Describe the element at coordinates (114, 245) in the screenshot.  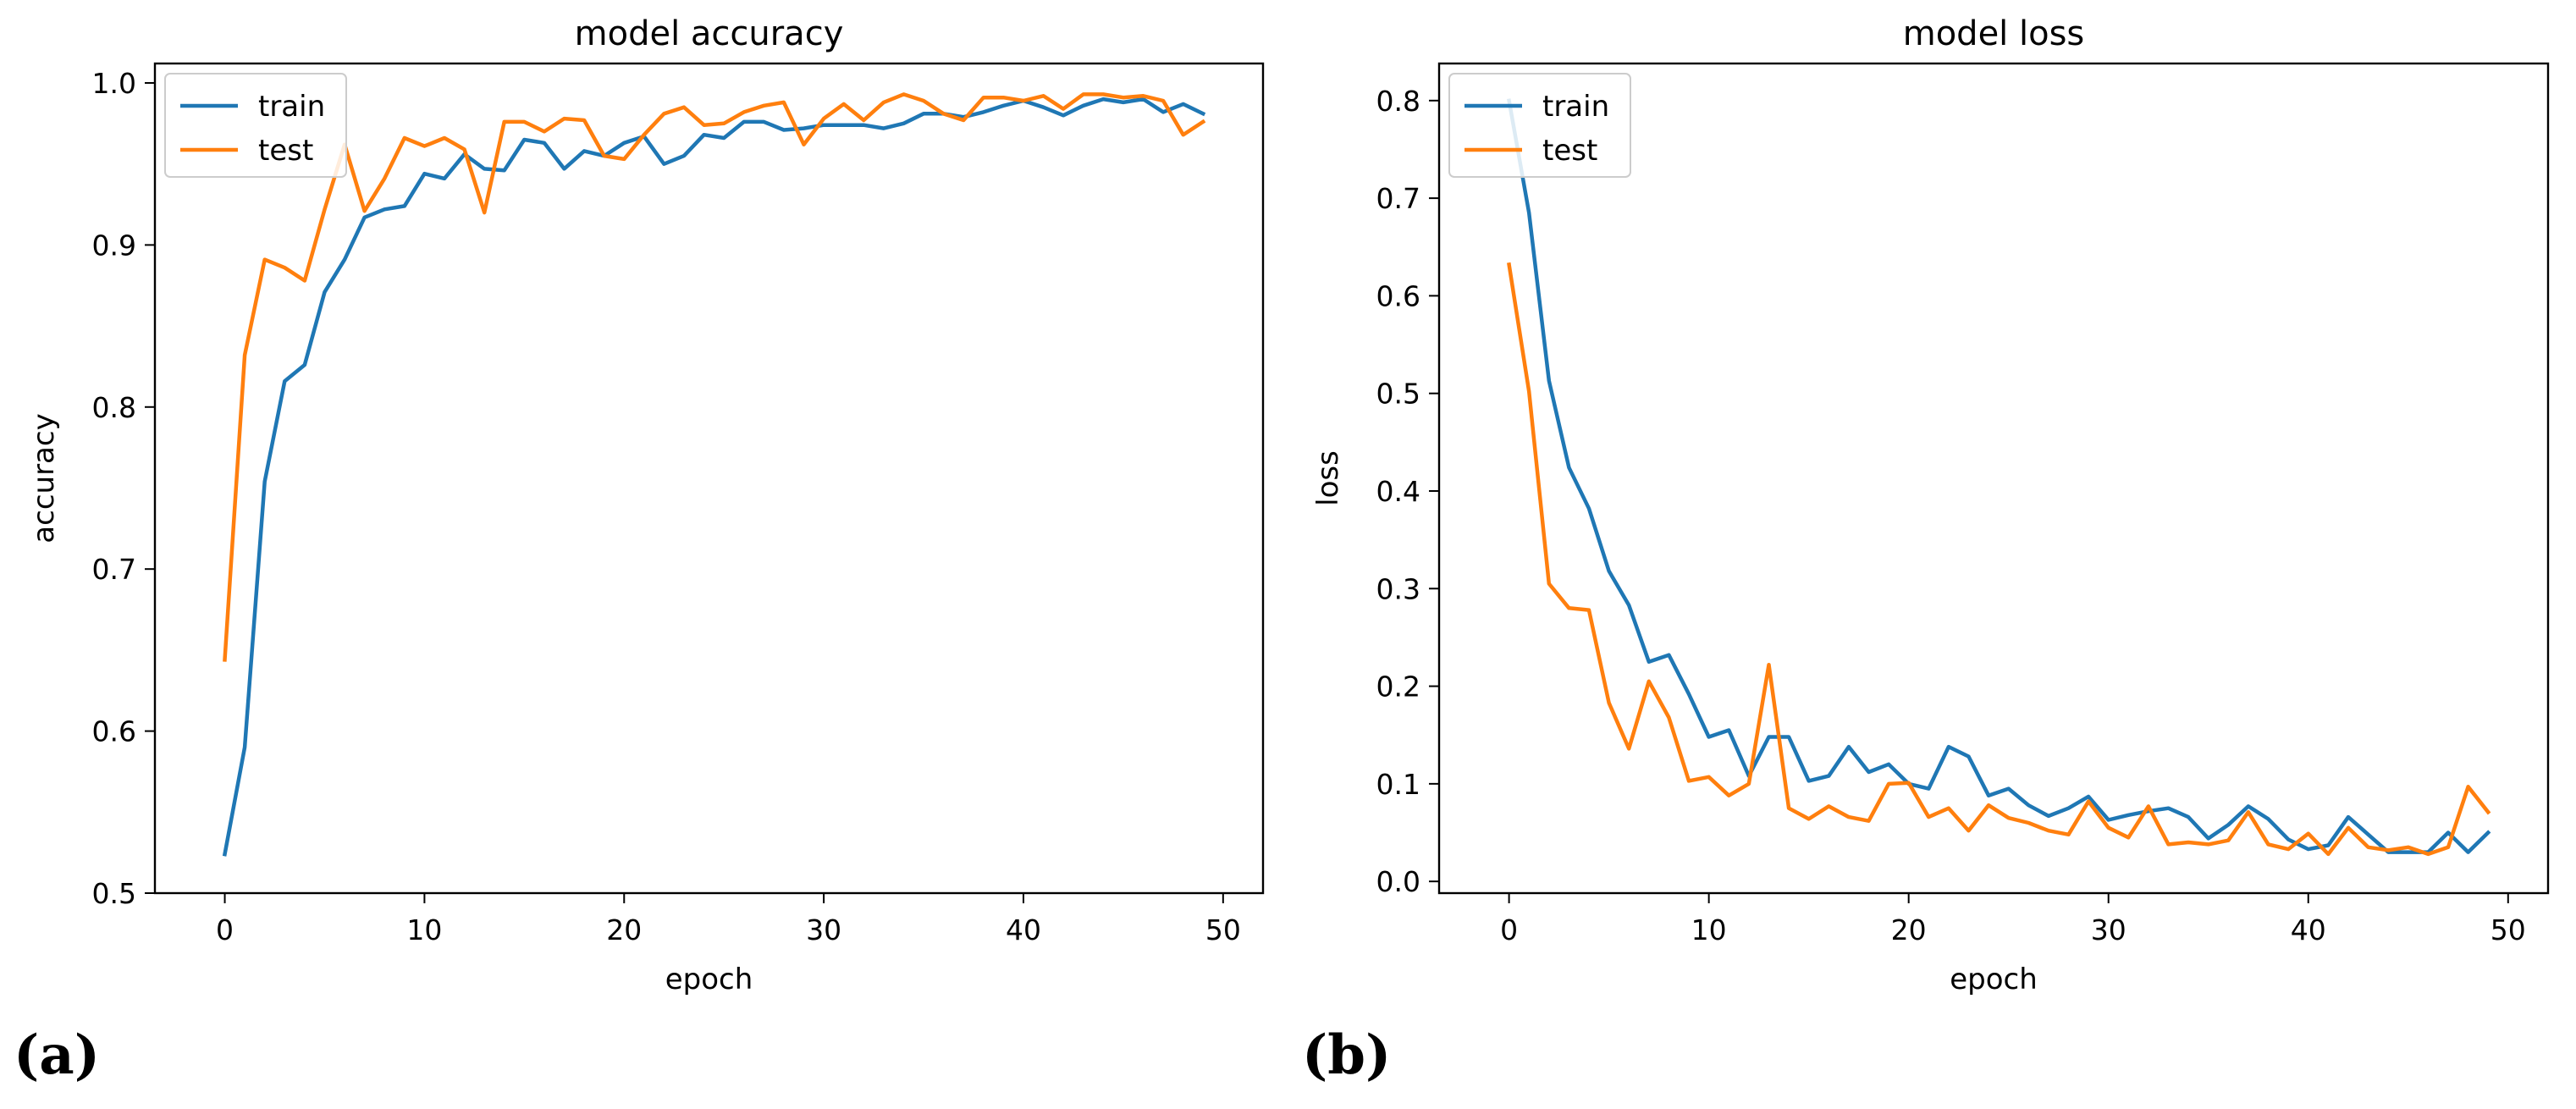
I see `y-tick-label: 0.9` at that location.